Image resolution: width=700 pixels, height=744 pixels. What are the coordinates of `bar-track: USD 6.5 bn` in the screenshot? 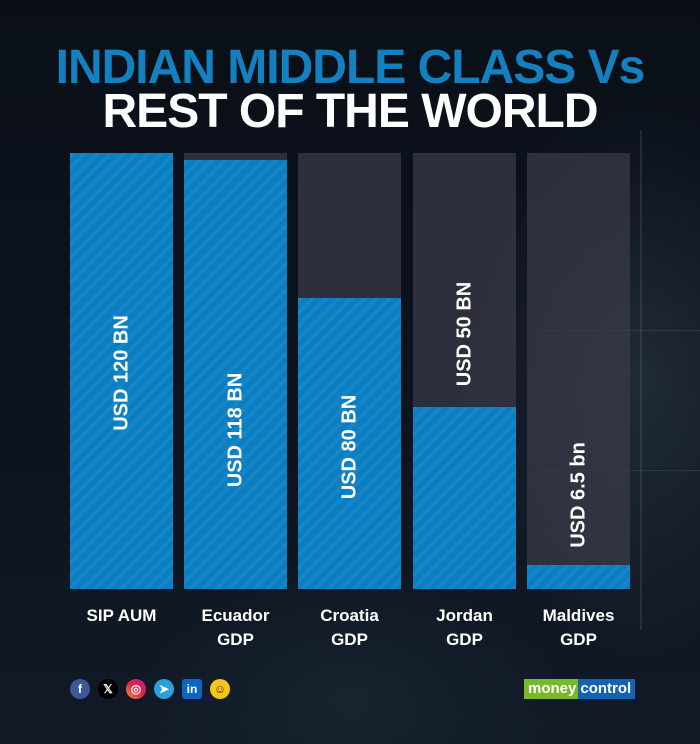 It's located at (578, 371).